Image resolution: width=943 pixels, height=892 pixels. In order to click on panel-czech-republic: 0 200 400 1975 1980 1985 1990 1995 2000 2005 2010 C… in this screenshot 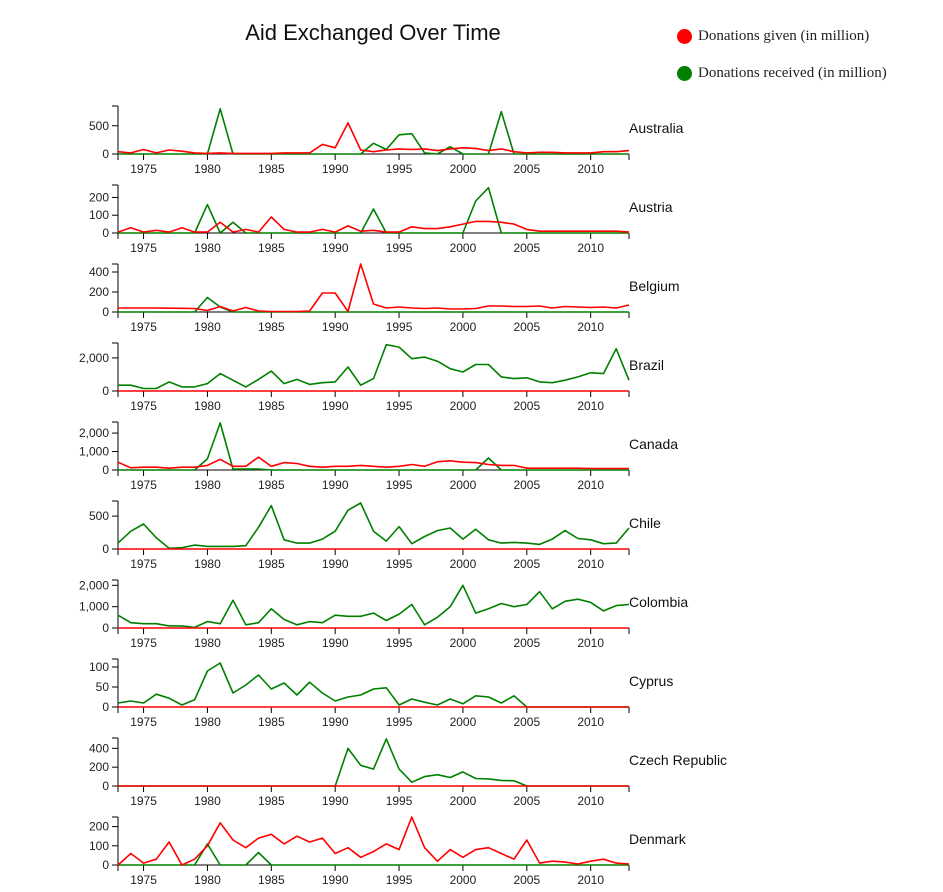, I will do `click(408, 772)`.